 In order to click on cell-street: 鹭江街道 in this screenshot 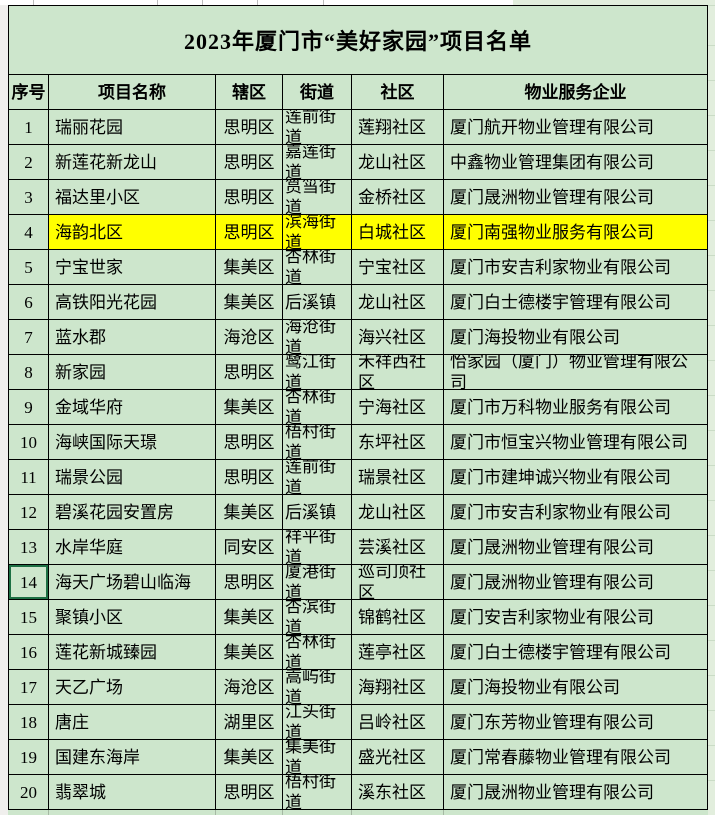, I will do `click(317, 372)`.